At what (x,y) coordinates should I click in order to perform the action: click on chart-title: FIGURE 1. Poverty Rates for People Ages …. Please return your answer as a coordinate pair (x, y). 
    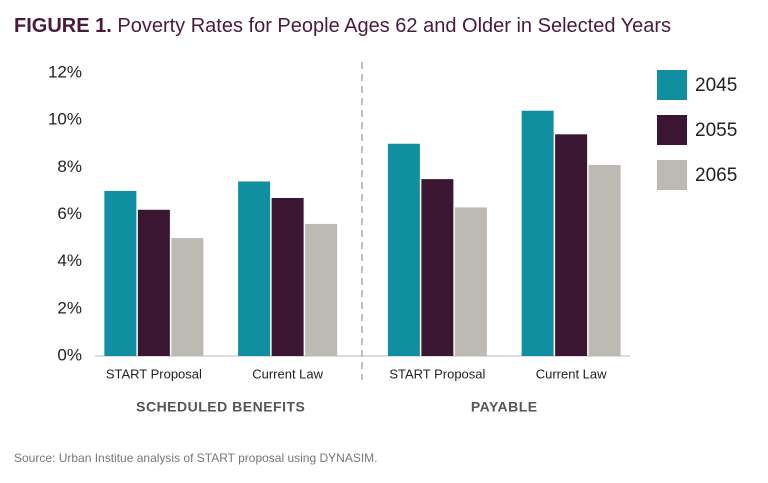
    Looking at the image, I should click on (342, 26).